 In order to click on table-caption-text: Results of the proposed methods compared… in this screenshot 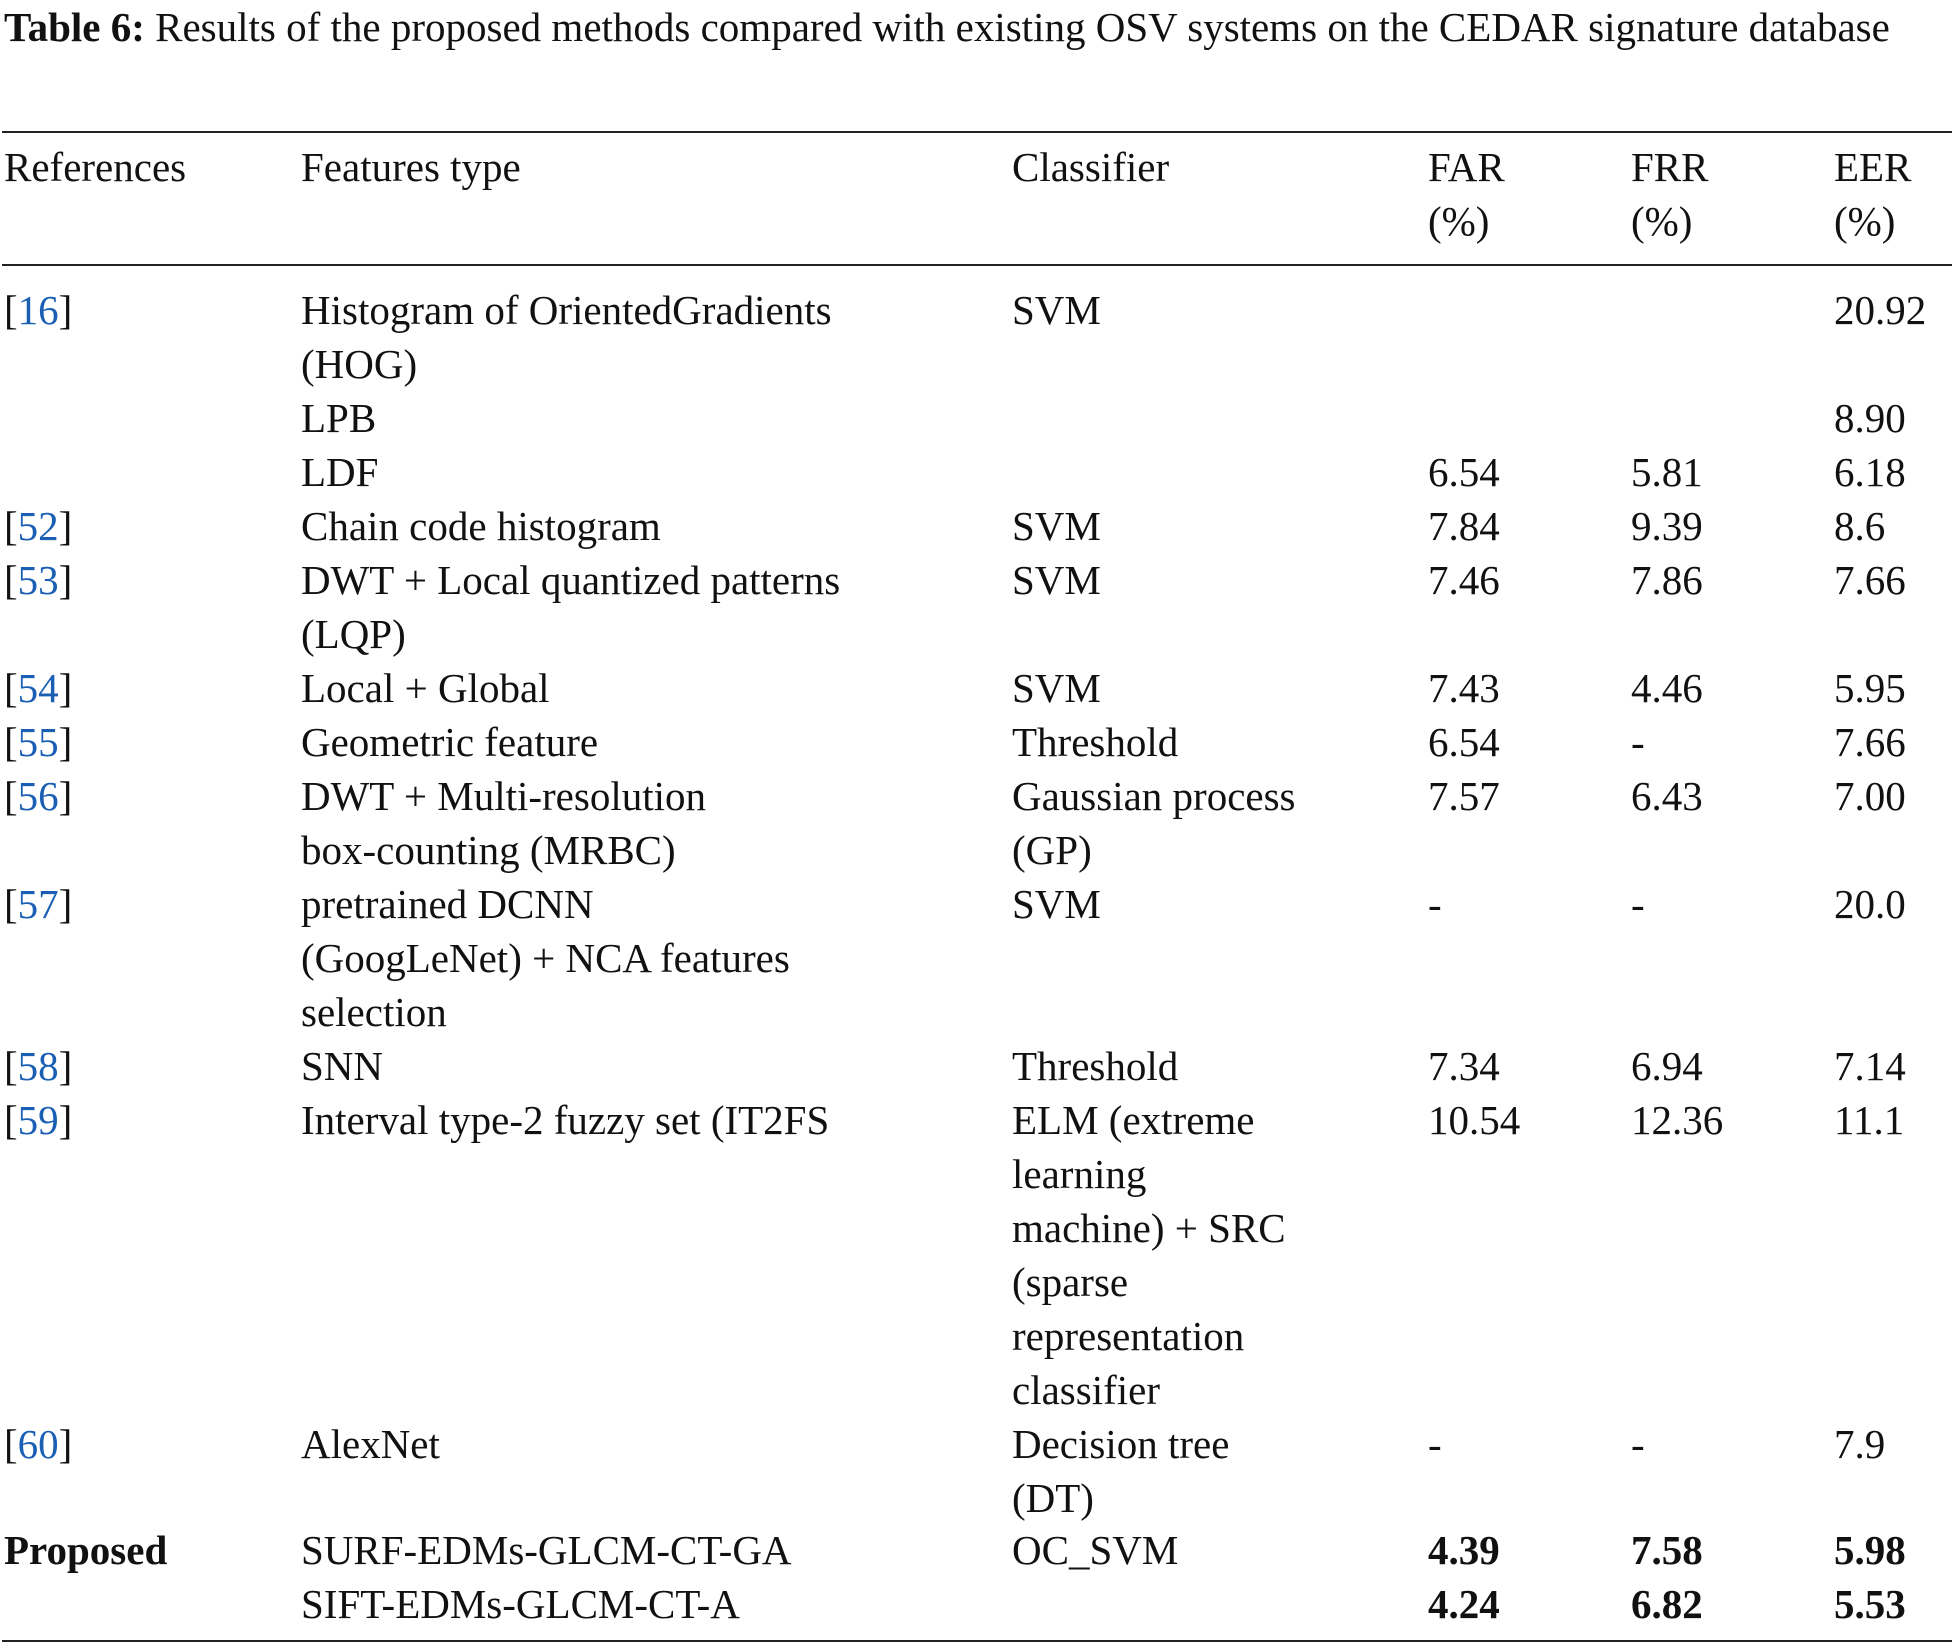, I will do `click(1022, 27)`.